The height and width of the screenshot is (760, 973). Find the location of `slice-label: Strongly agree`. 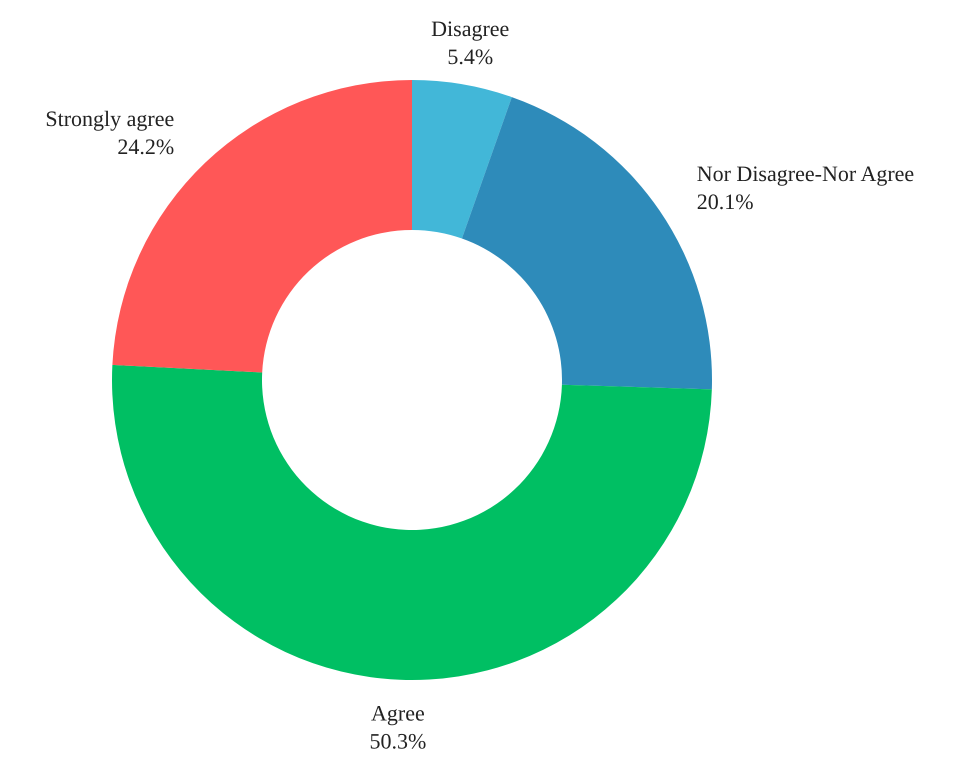

slice-label: Strongly agree is located at coordinates (109, 118).